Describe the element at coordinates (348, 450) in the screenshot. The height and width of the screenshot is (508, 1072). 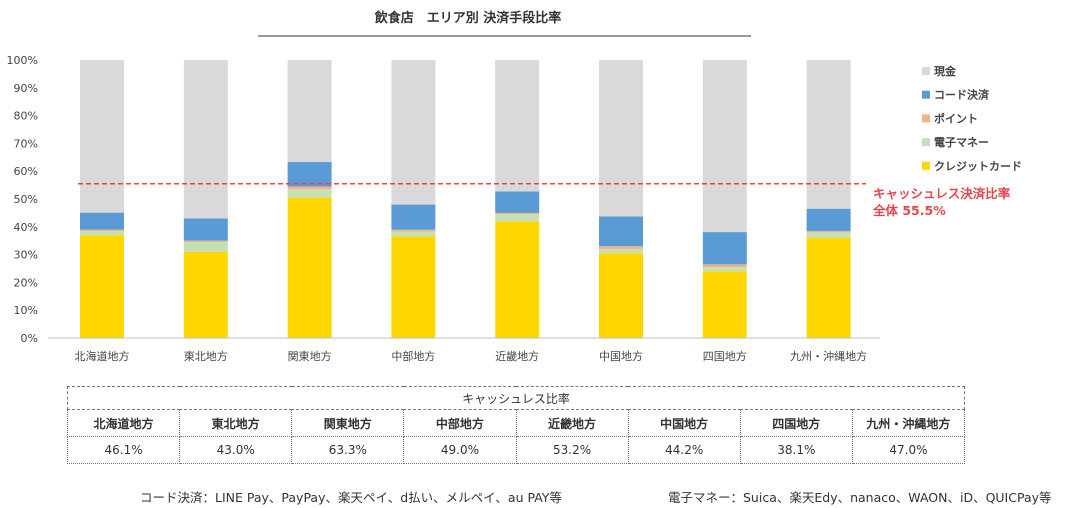
I see `table-value-cell: 63.3%` at that location.